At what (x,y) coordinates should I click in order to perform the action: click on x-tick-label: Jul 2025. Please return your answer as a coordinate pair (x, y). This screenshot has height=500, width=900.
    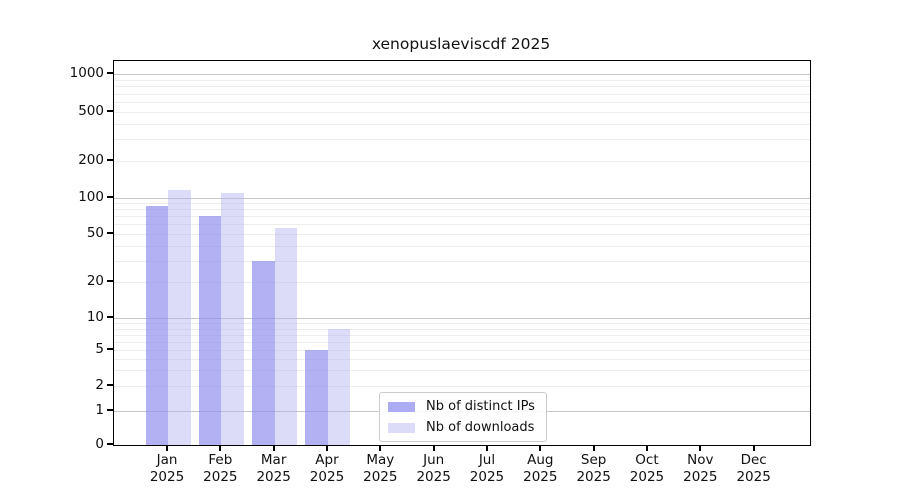
    Looking at the image, I should click on (487, 469).